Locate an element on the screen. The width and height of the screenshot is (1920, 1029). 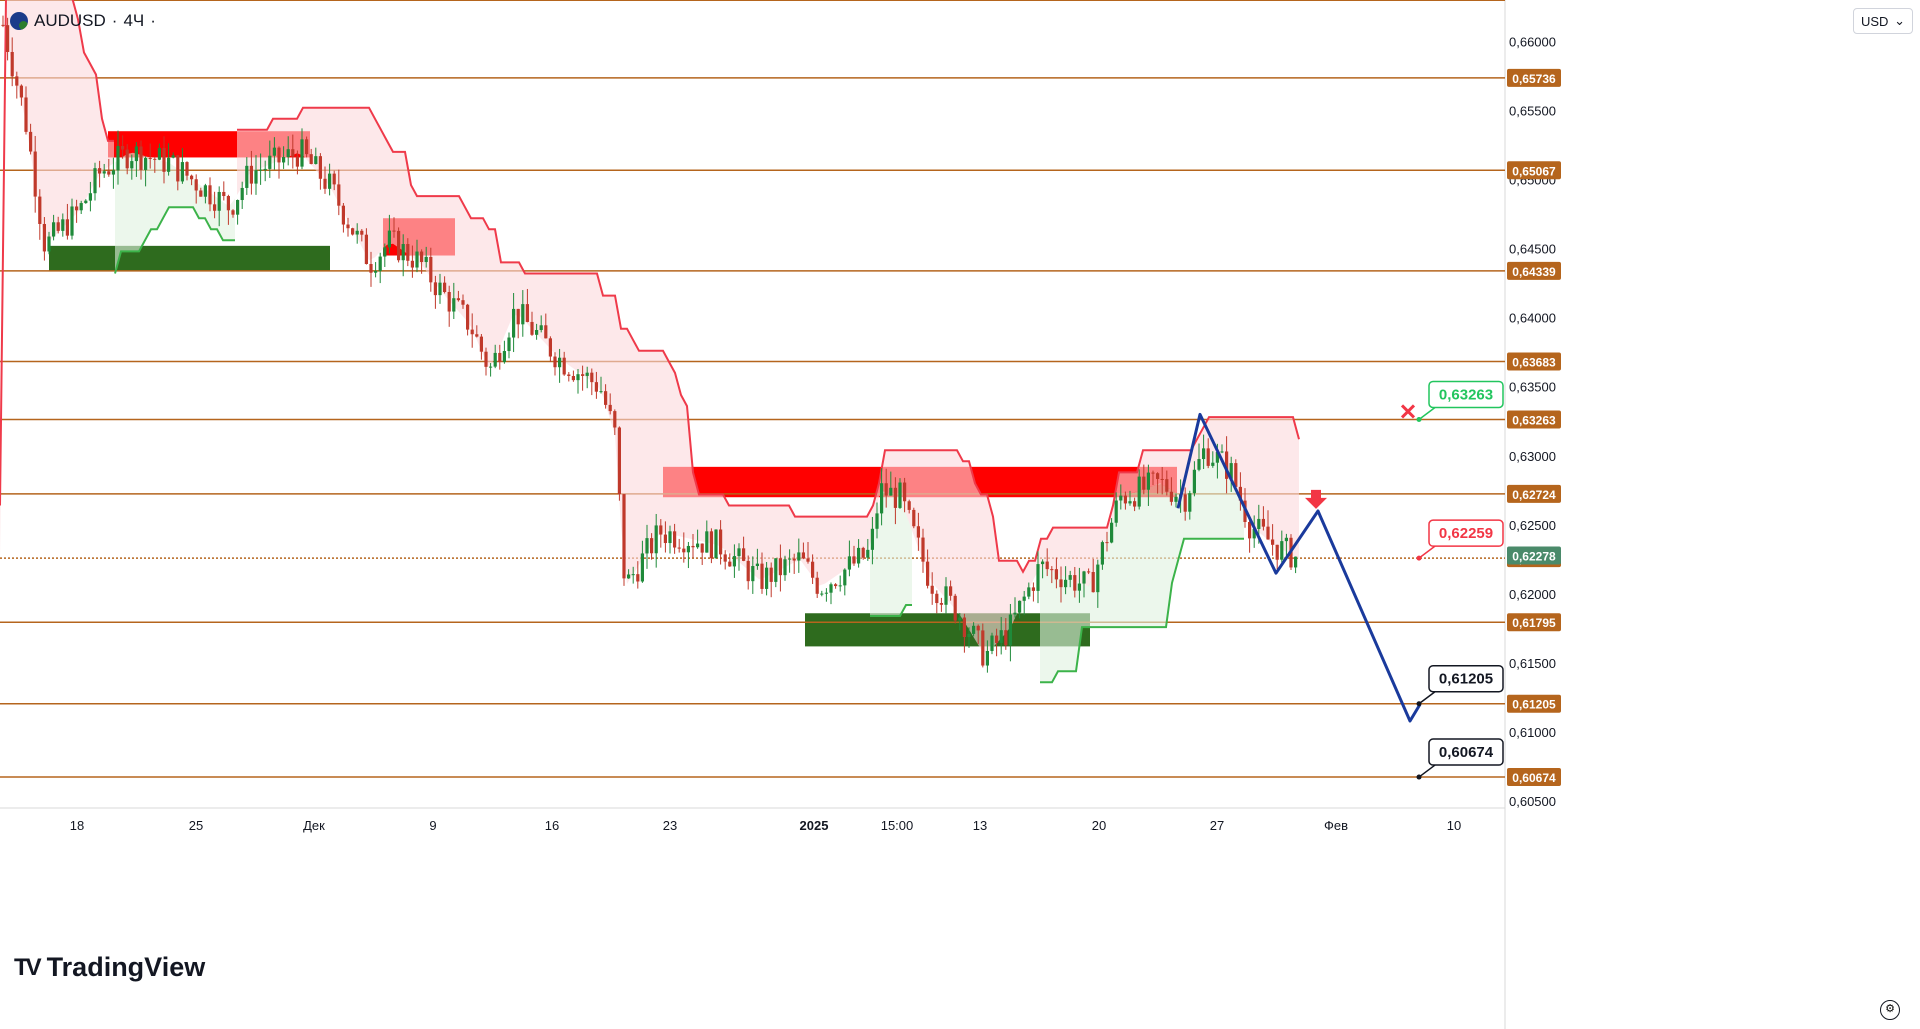
gear-icon: ⚙ is located at coordinates (1890, 1010).